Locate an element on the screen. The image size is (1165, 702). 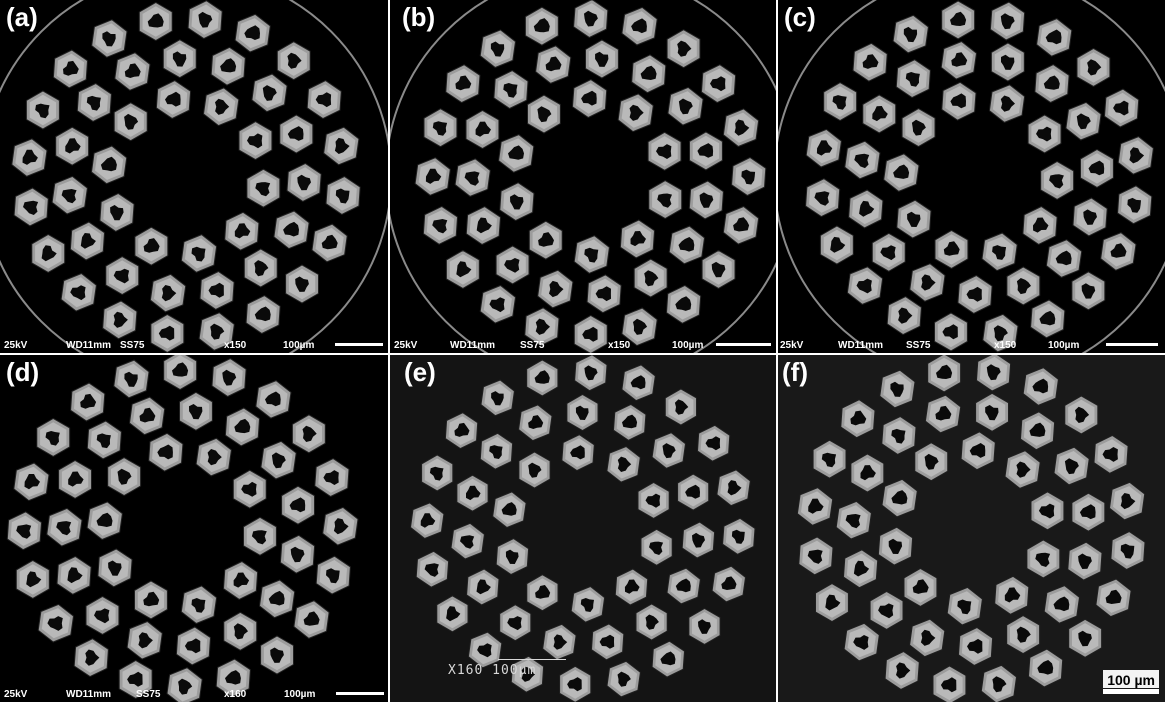
magnification: x160 is located at coordinates (235, 694).